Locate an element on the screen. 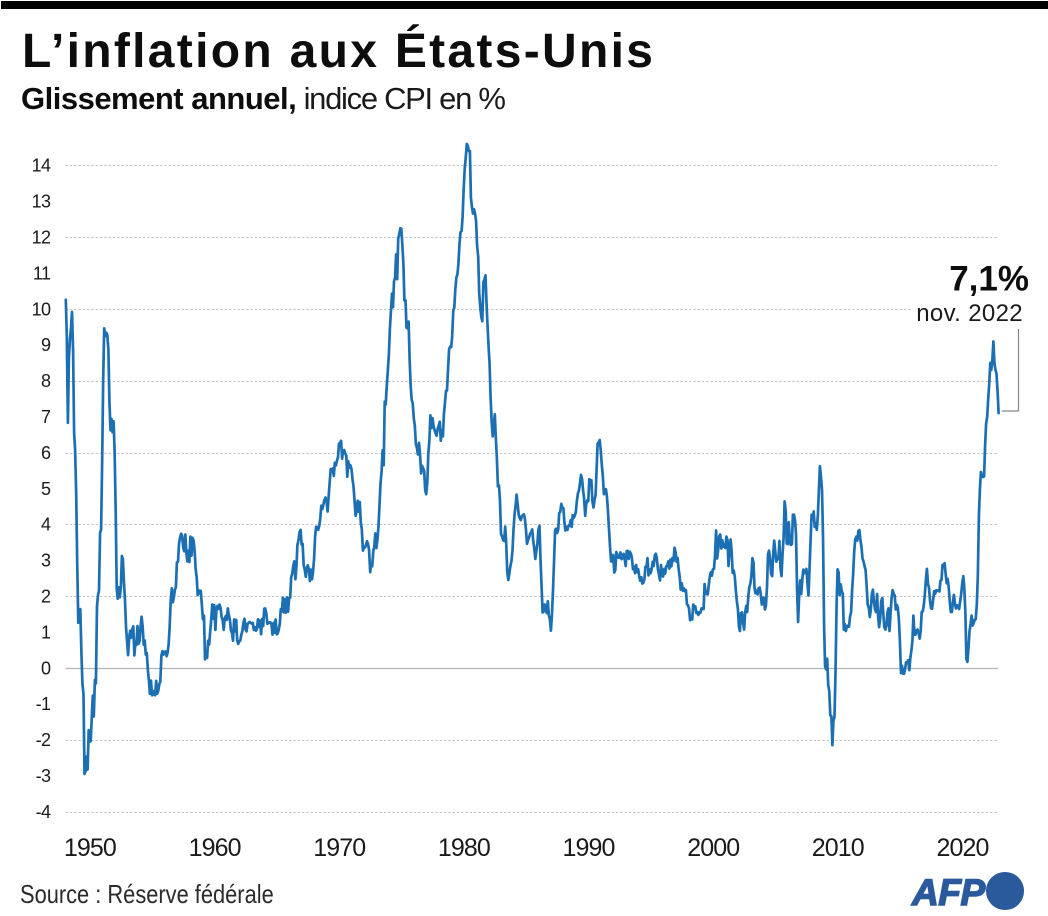 This screenshot has height=916, width=1048. svg-text: 2000 is located at coordinates (713, 848).